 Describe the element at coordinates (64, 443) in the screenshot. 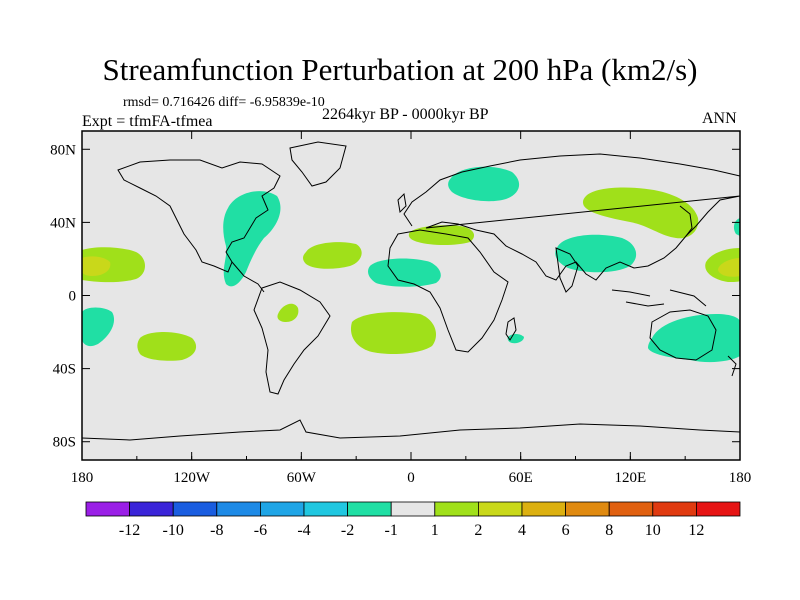

I see `y-tick-label: 80S` at that location.